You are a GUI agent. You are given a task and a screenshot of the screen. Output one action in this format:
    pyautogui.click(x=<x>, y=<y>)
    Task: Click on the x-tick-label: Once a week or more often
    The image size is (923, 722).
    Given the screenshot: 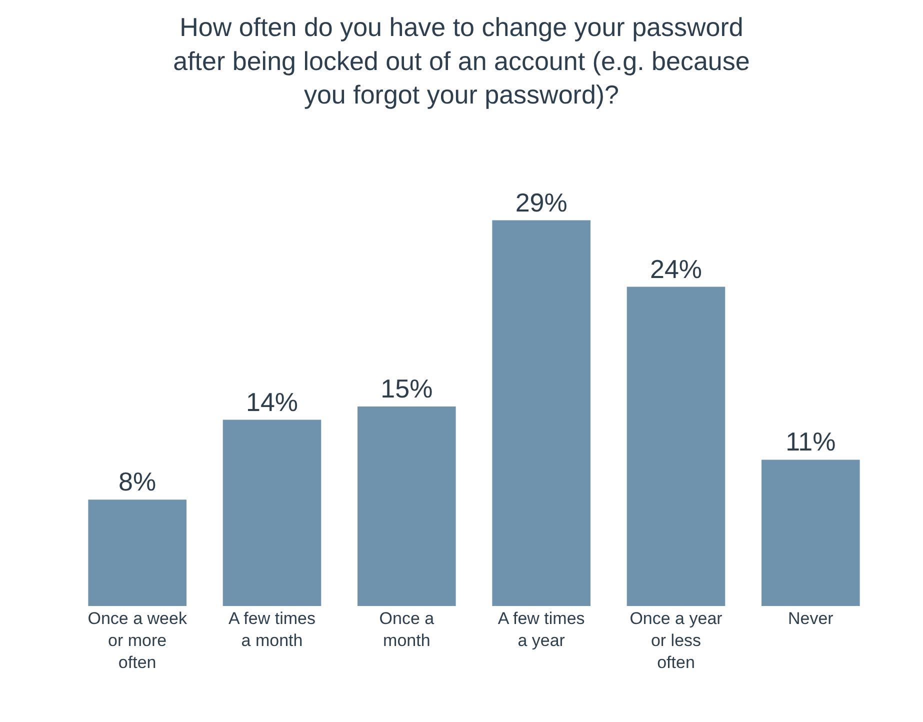 What is the action you would take?
    pyautogui.click(x=138, y=640)
    